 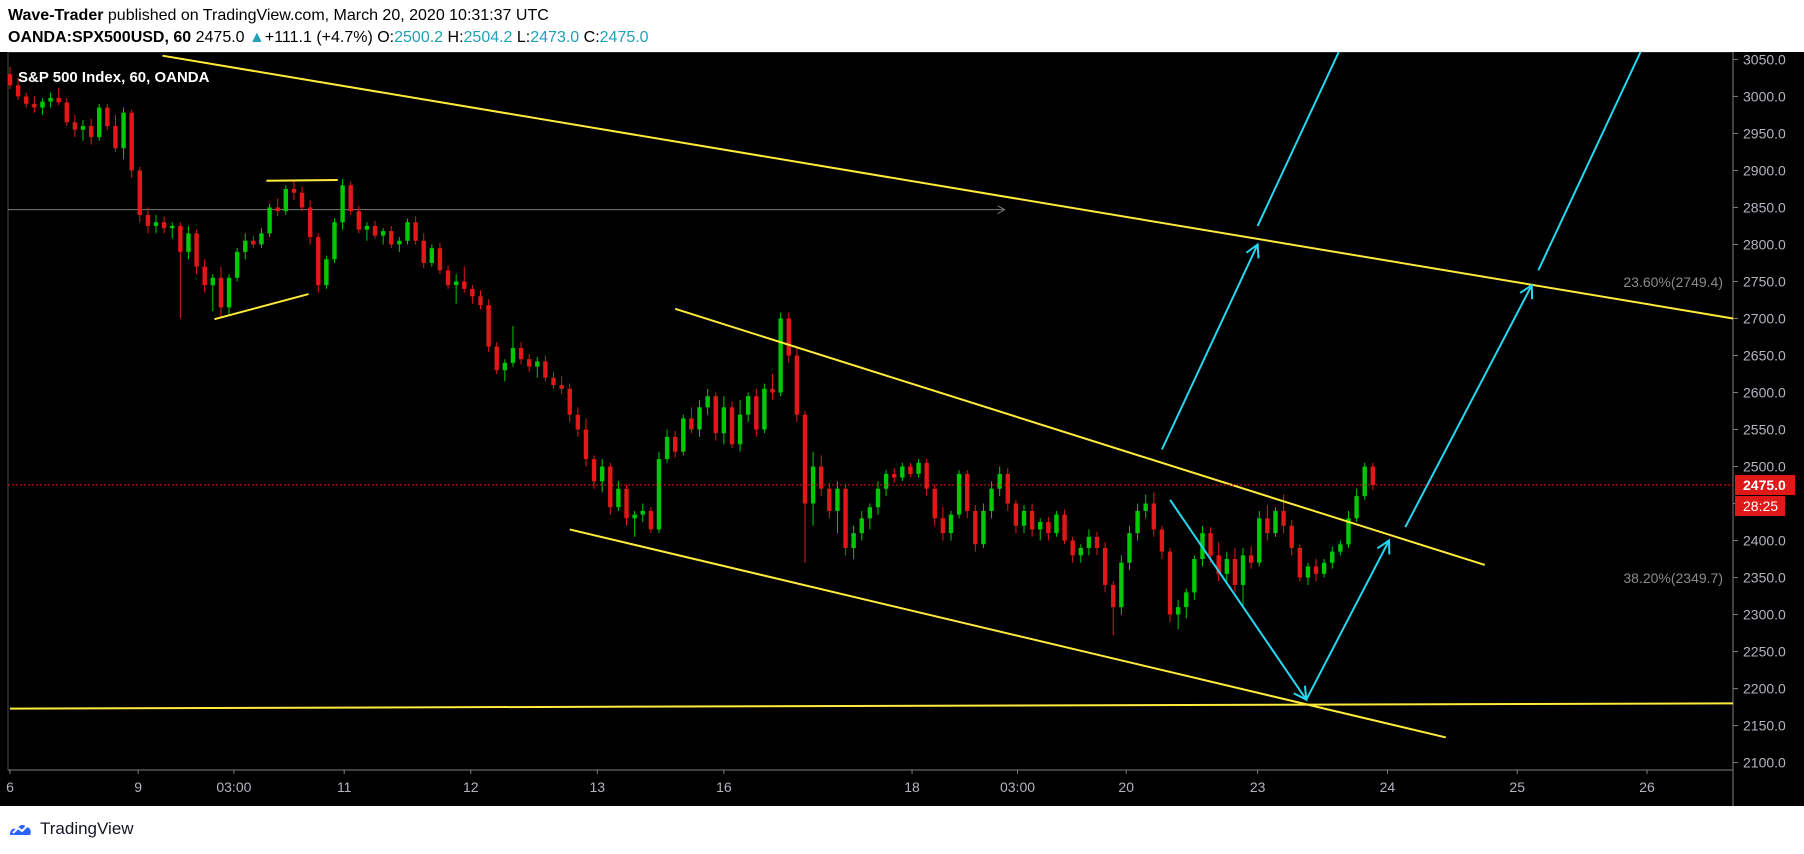 What do you see at coordinates (71, 829) in the screenshot?
I see `tradingview-brand: TradingView` at bounding box center [71, 829].